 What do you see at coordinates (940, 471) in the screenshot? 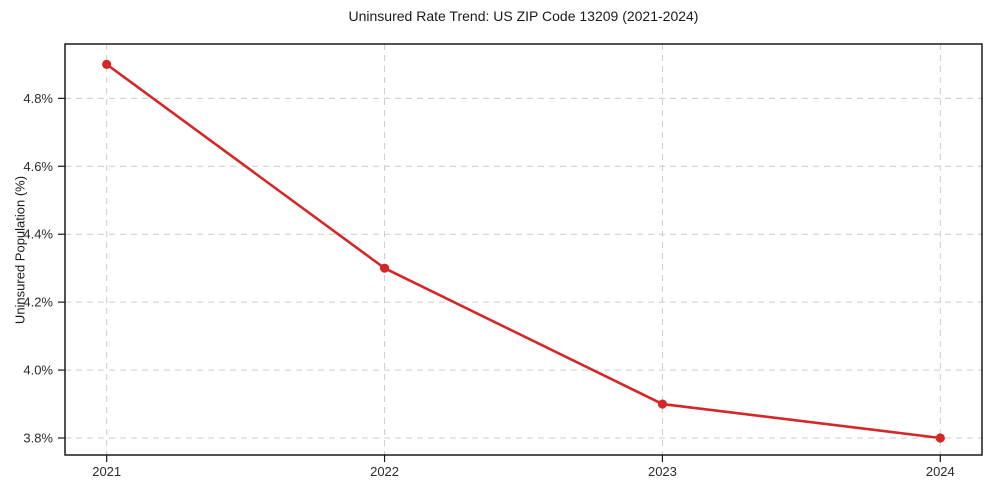
I see `x-tick-label: 2024` at bounding box center [940, 471].